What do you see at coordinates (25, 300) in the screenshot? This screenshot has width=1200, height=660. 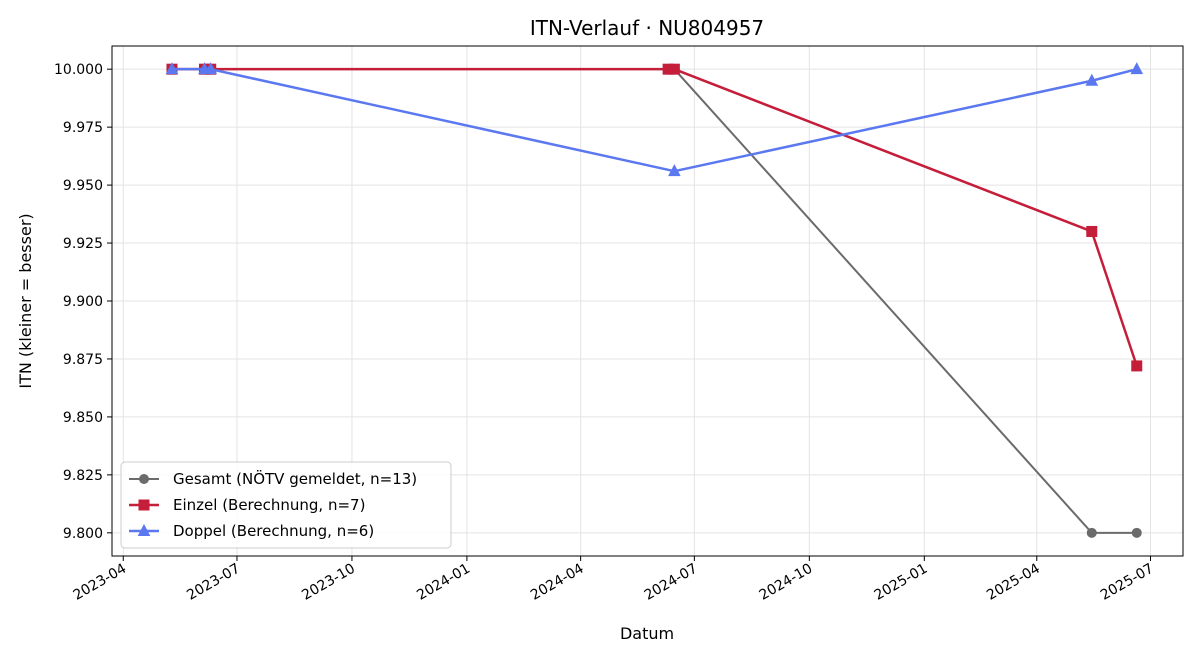 I see `y-axis-label: ITN (kleiner = besser)` at bounding box center [25, 300].